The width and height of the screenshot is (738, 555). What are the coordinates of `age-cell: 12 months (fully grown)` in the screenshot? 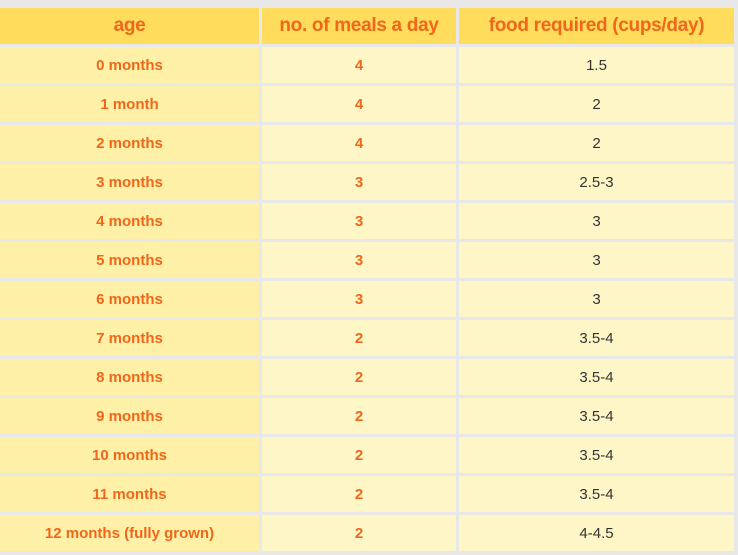 It's located at (129, 533).